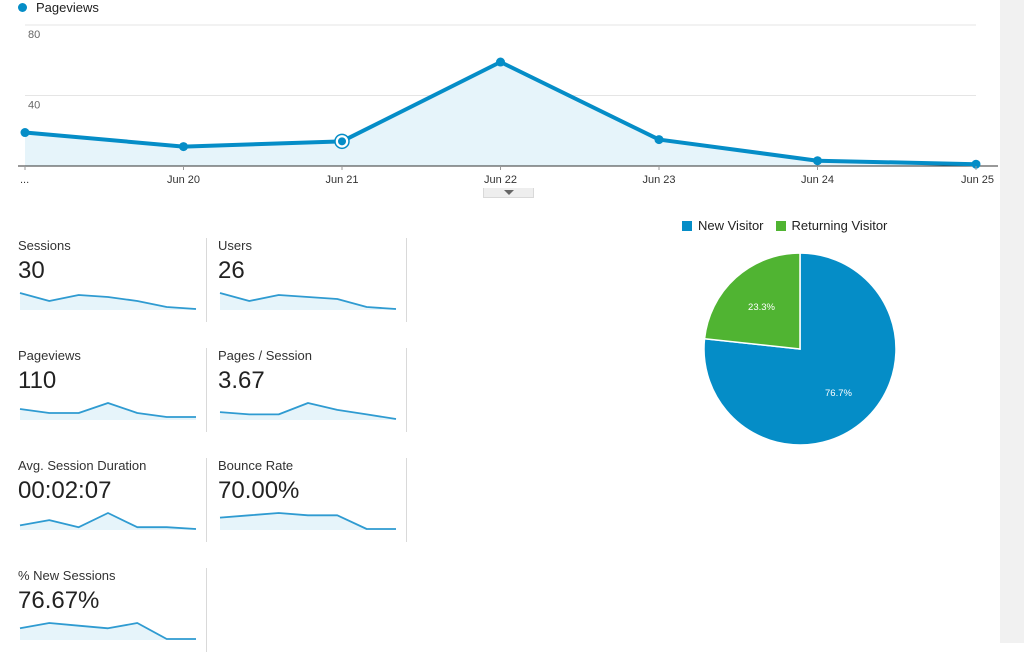 The width and height of the screenshot is (1024, 652). What do you see at coordinates (34, 35) in the screenshot?
I see `y-tick-label: 80` at bounding box center [34, 35].